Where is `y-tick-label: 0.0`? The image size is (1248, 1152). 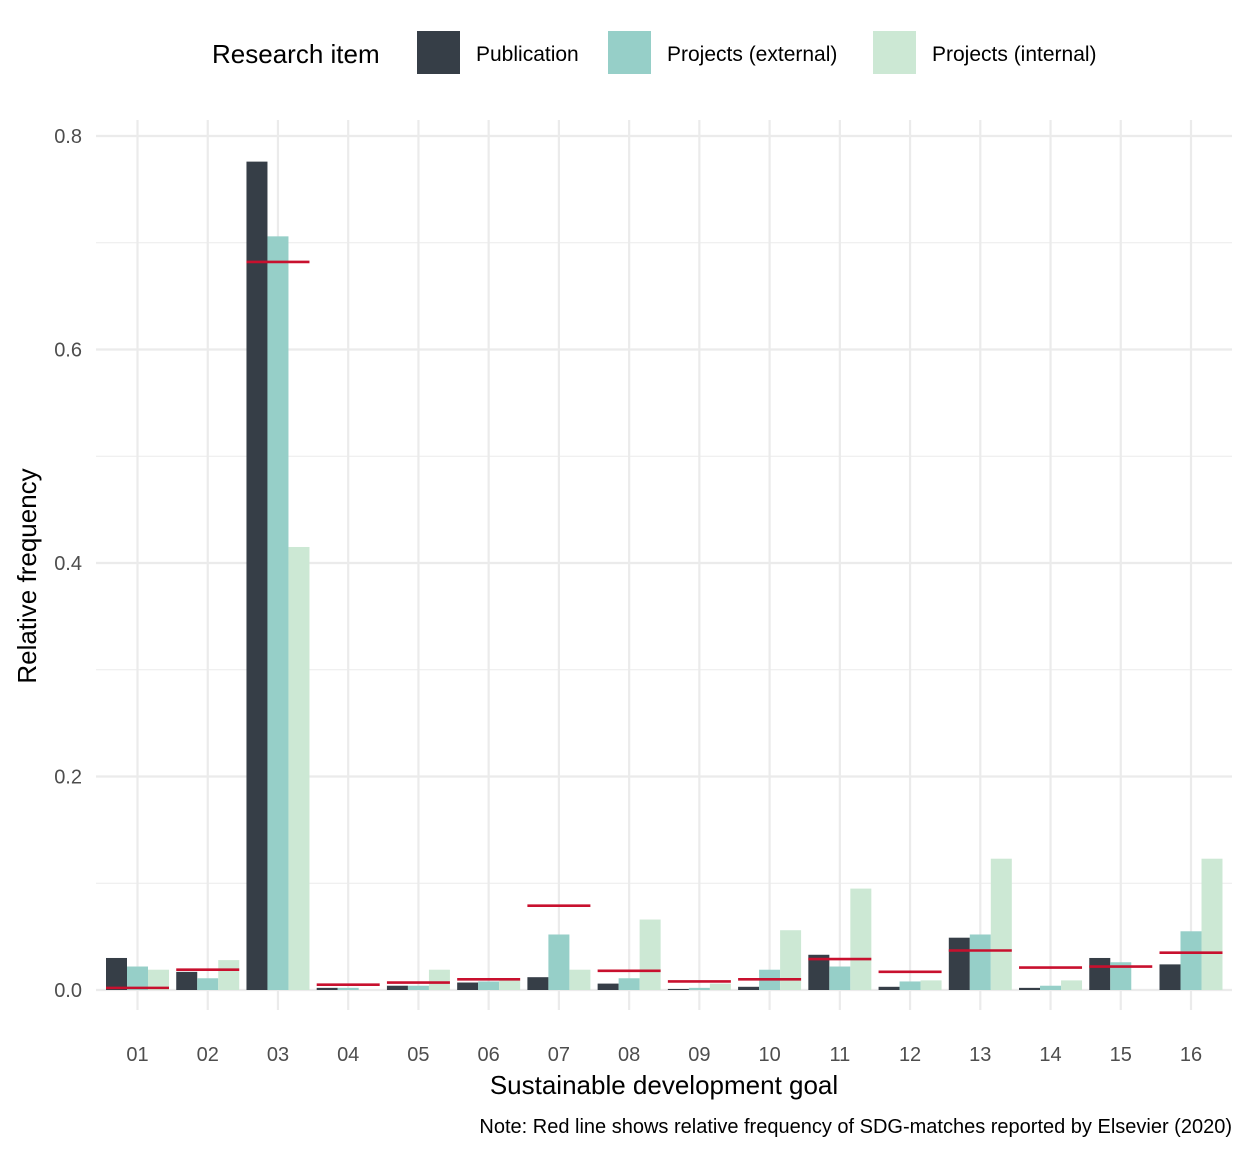
y-tick-label: 0.0 is located at coordinates (68, 991).